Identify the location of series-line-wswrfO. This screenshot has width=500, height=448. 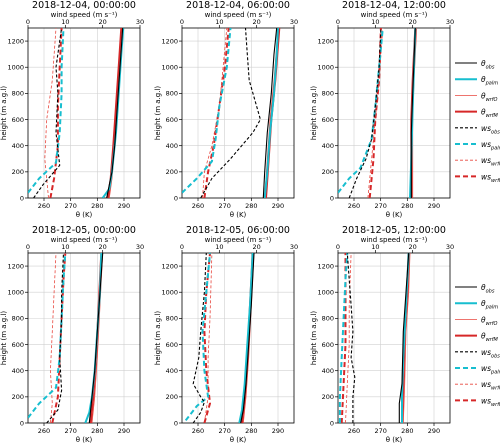
(215, 113).